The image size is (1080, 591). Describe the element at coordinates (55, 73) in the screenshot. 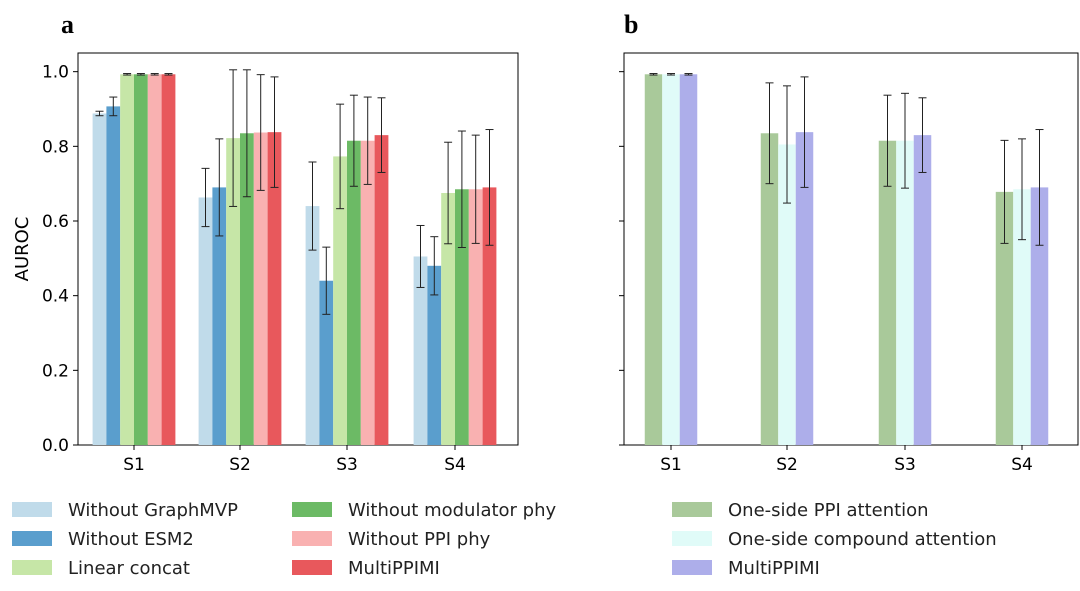

I see `y-tick-label: 1.0` at that location.